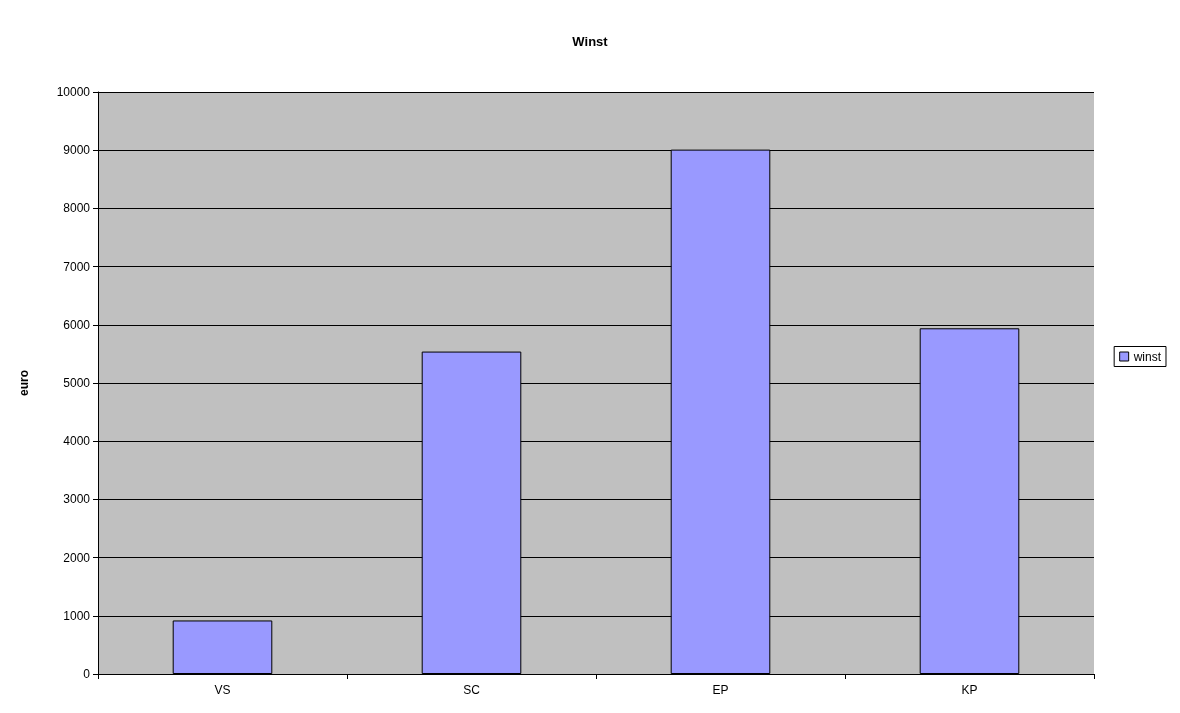  Describe the element at coordinates (77, 383) in the screenshot. I see `y-tick-label: 5000` at that location.